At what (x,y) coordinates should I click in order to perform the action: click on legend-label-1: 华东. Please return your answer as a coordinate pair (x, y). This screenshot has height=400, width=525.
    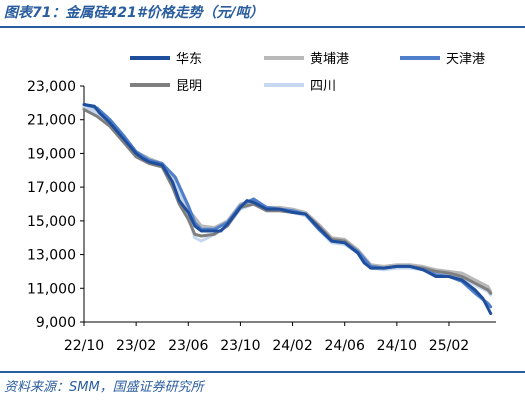
    Looking at the image, I should click on (189, 59).